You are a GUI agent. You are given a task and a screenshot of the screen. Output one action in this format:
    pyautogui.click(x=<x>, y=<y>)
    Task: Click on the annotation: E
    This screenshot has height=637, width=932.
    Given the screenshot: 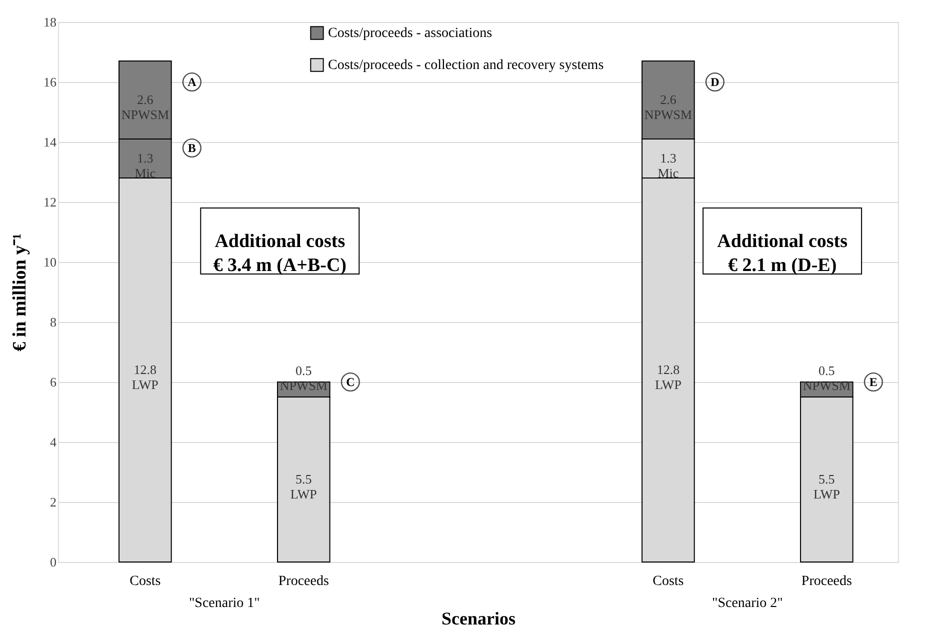 What is the action you would take?
    pyautogui.click(x=873, y=382)
    